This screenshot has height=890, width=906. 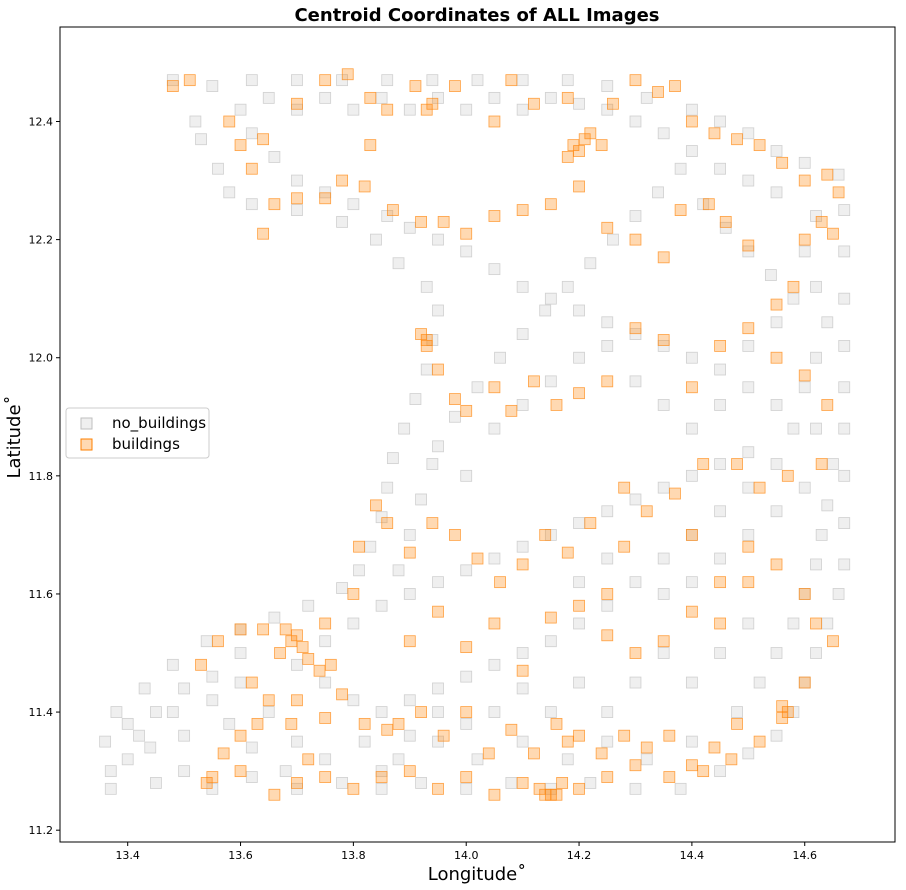 What do you see at coordinates (137, 433) in the screenshot?
I see `legend: no_buildings buildings` at bounding box center [137, 433].